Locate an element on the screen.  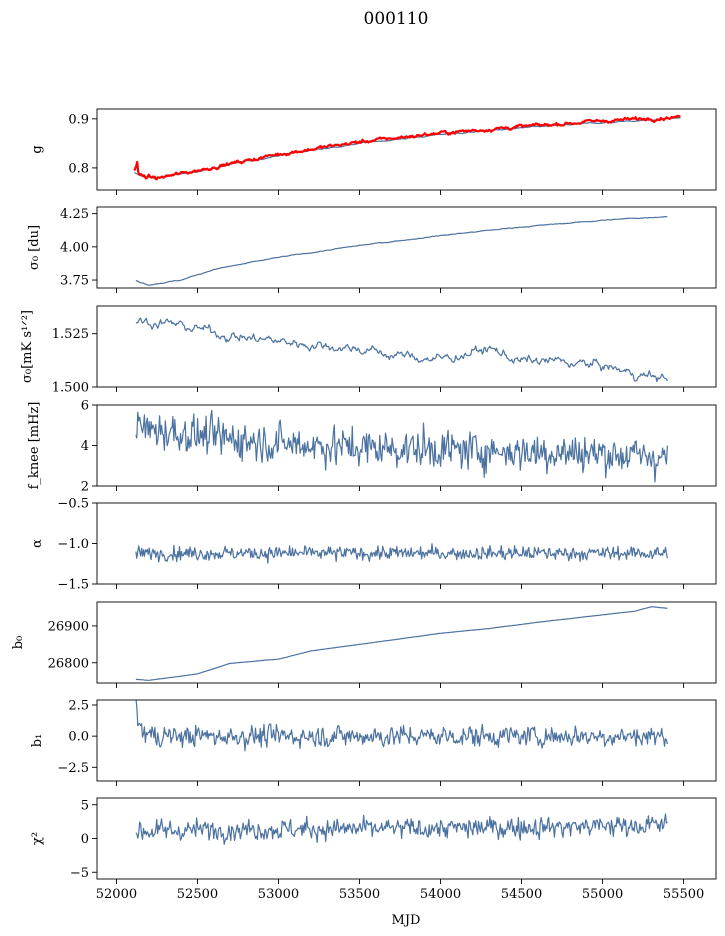
y-tick-label-fknee: 6 is located at coordinates (85, 406).